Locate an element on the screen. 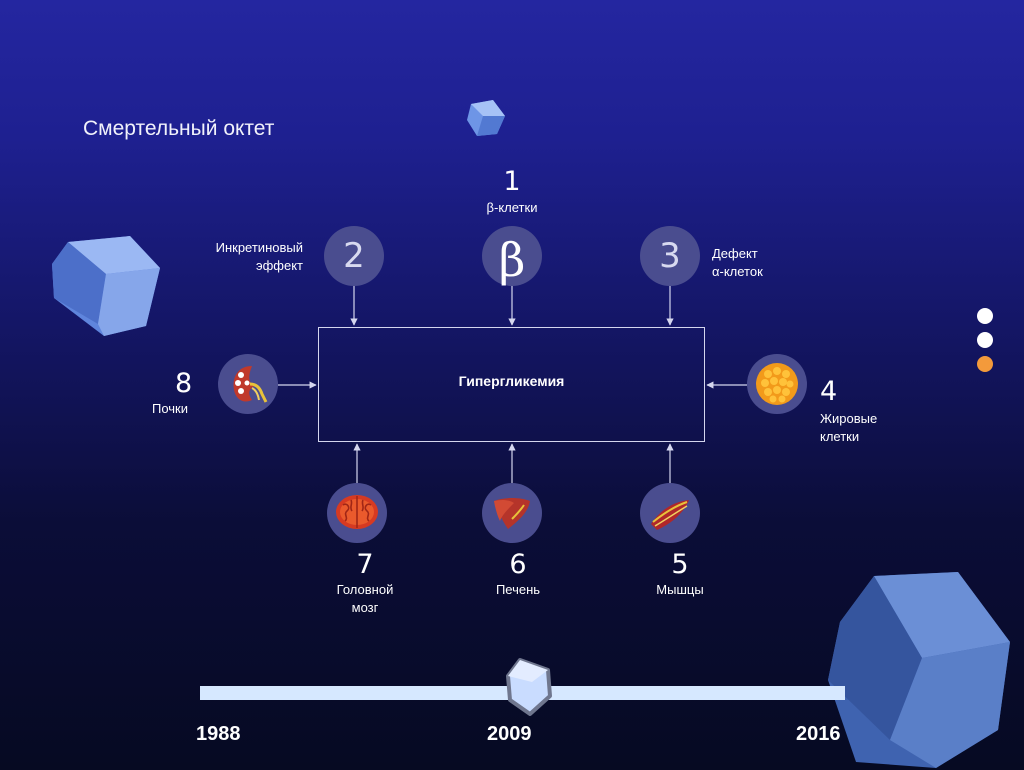 This screenshot has height=770, width=1024. node-4-label-line-2: клетки is located at coordinates (840, 436).